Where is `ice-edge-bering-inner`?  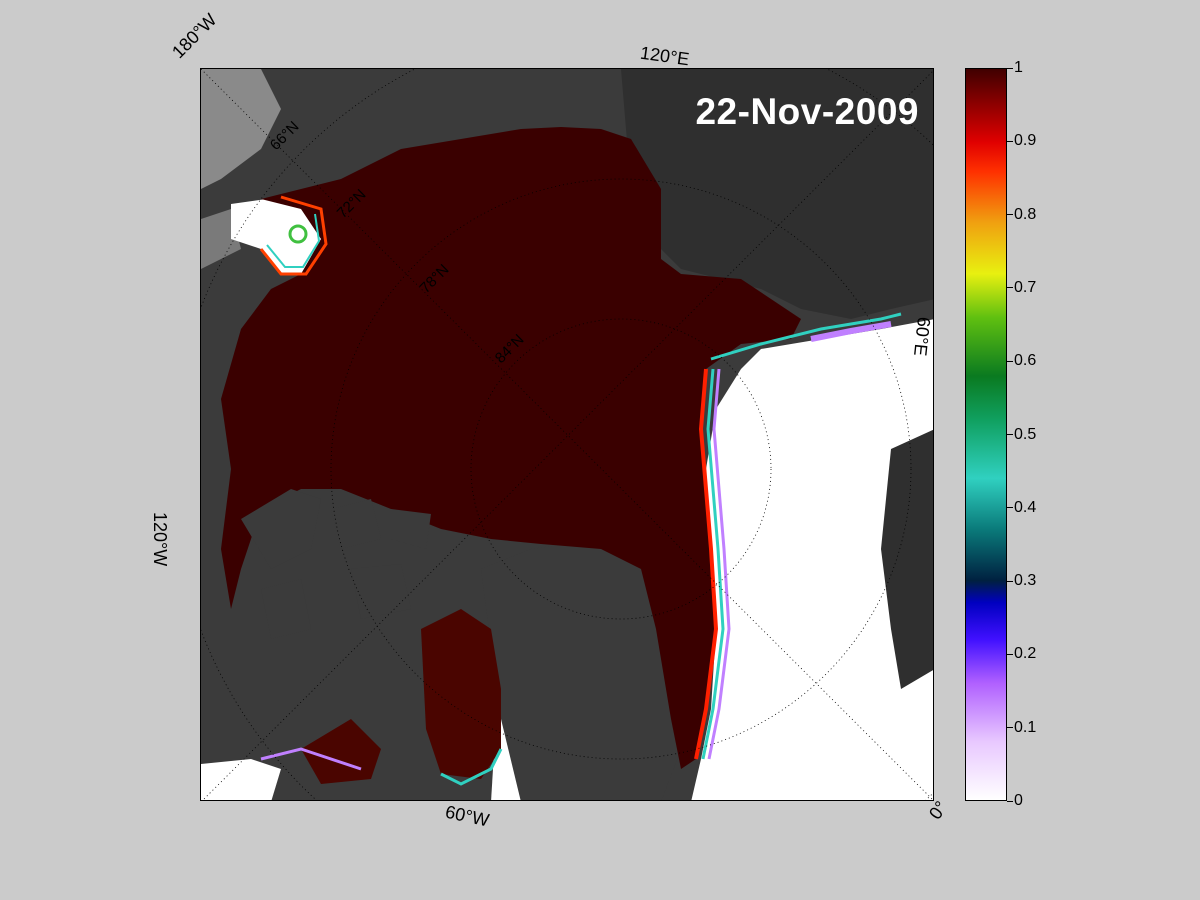
ice-edge-bering-inner is located at coordinates (293, 240).